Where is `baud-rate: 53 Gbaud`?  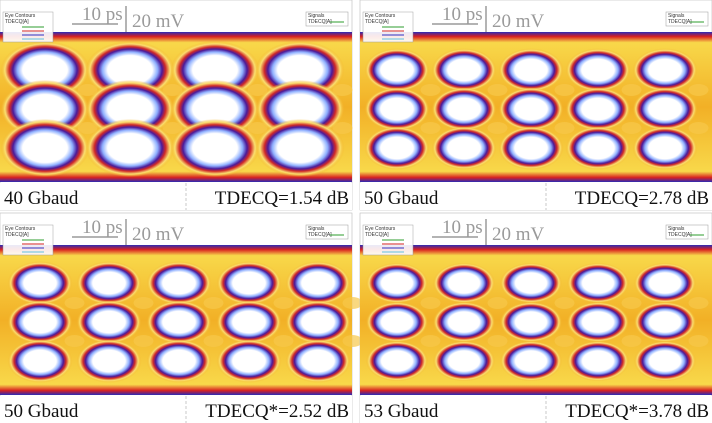
baud-rate: 53 Gbaud is located at coordinates (401, 411).